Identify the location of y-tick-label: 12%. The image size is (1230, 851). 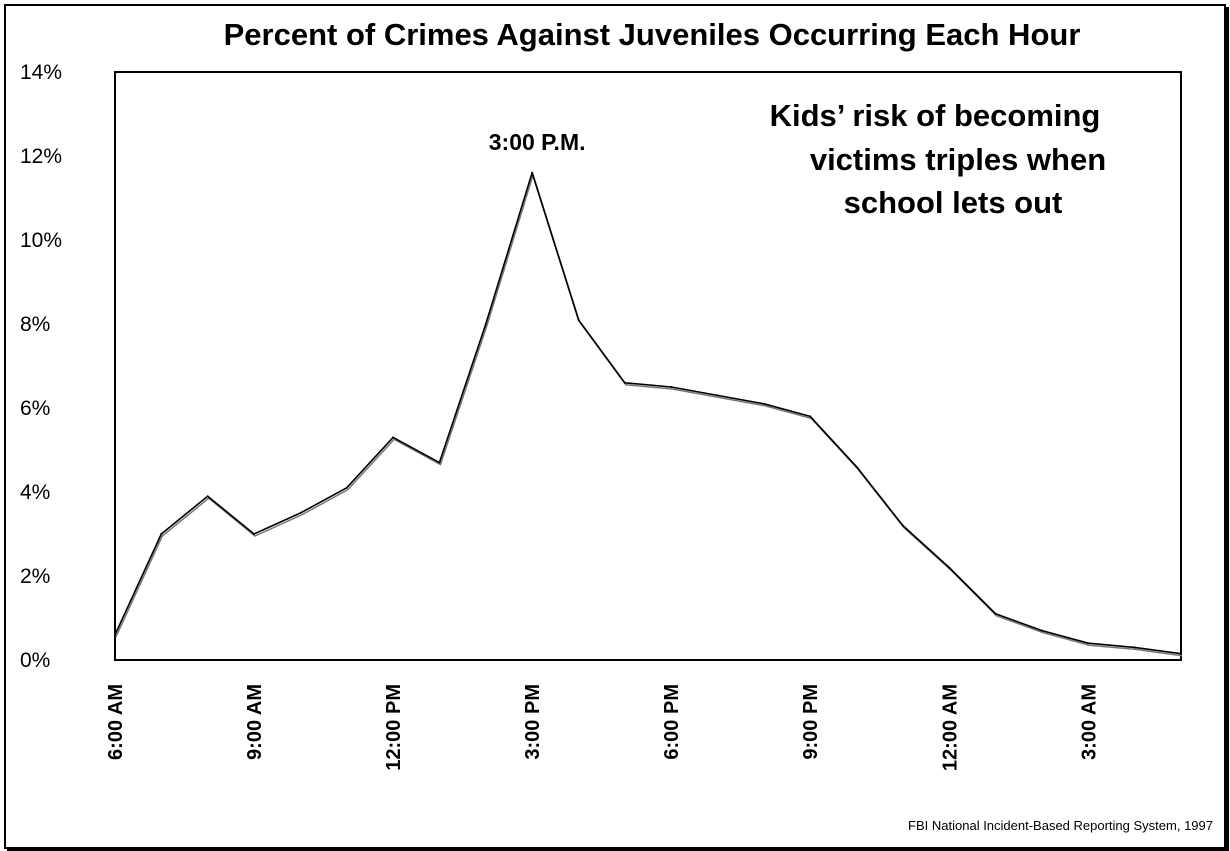
(41, 156).